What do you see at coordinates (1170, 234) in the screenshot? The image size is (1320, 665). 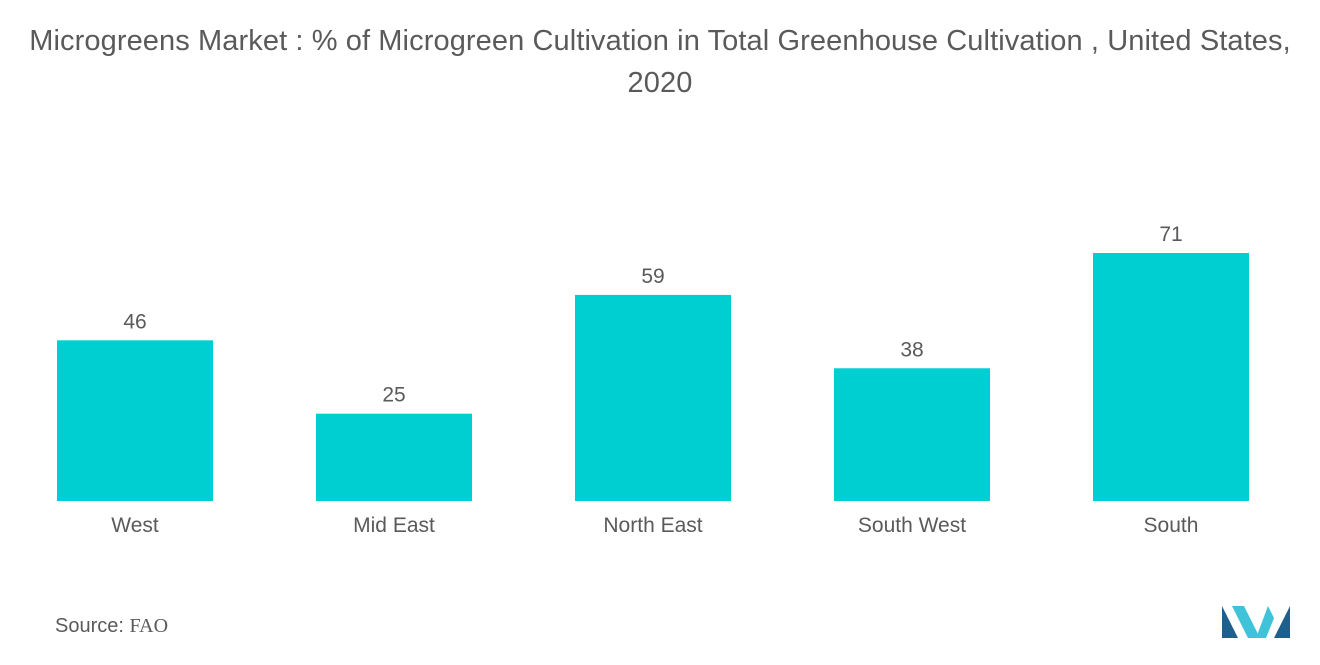 I see `data-label-south: 71` at bounding box center [1170, 234].